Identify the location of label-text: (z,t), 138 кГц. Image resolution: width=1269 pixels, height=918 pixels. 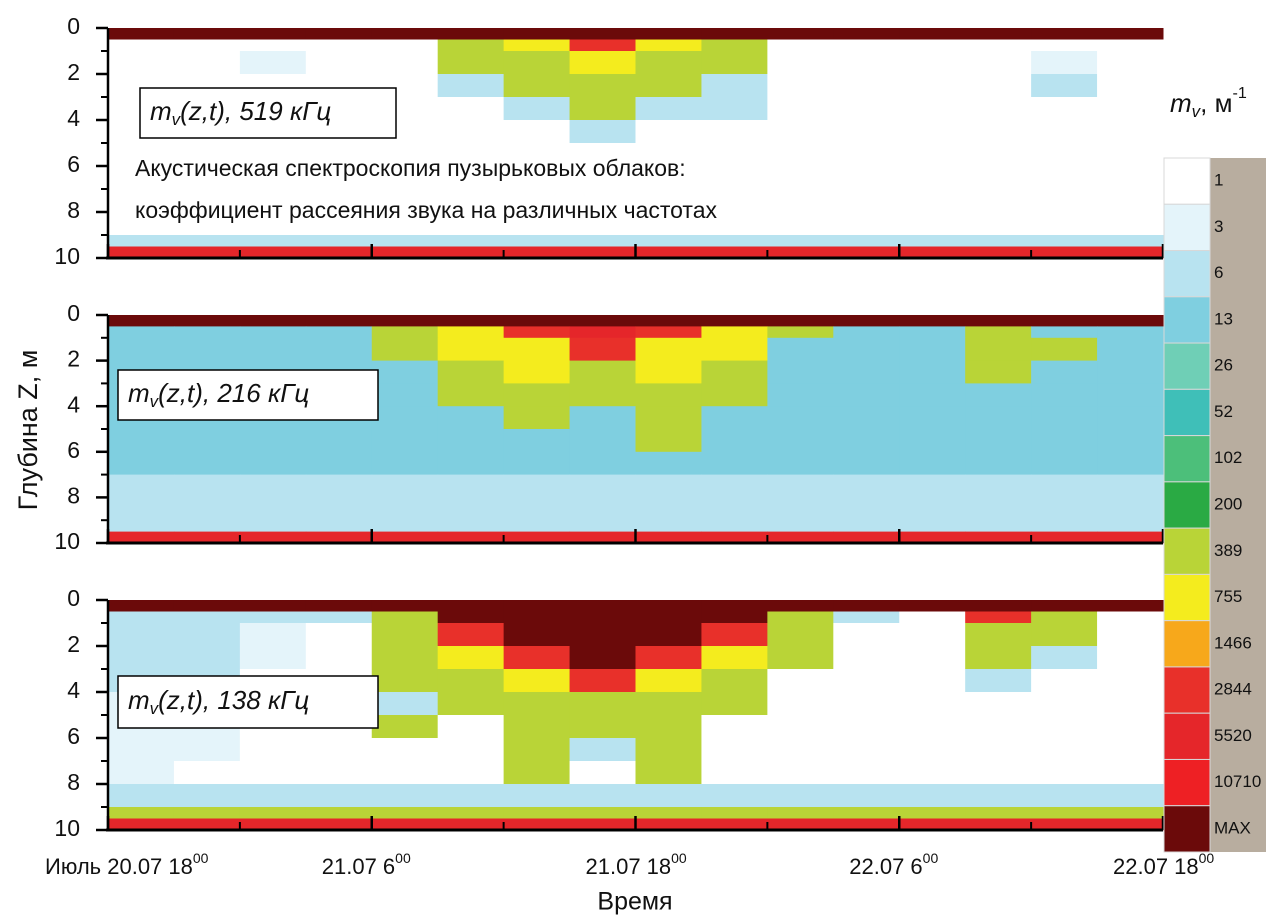
(233, 700).